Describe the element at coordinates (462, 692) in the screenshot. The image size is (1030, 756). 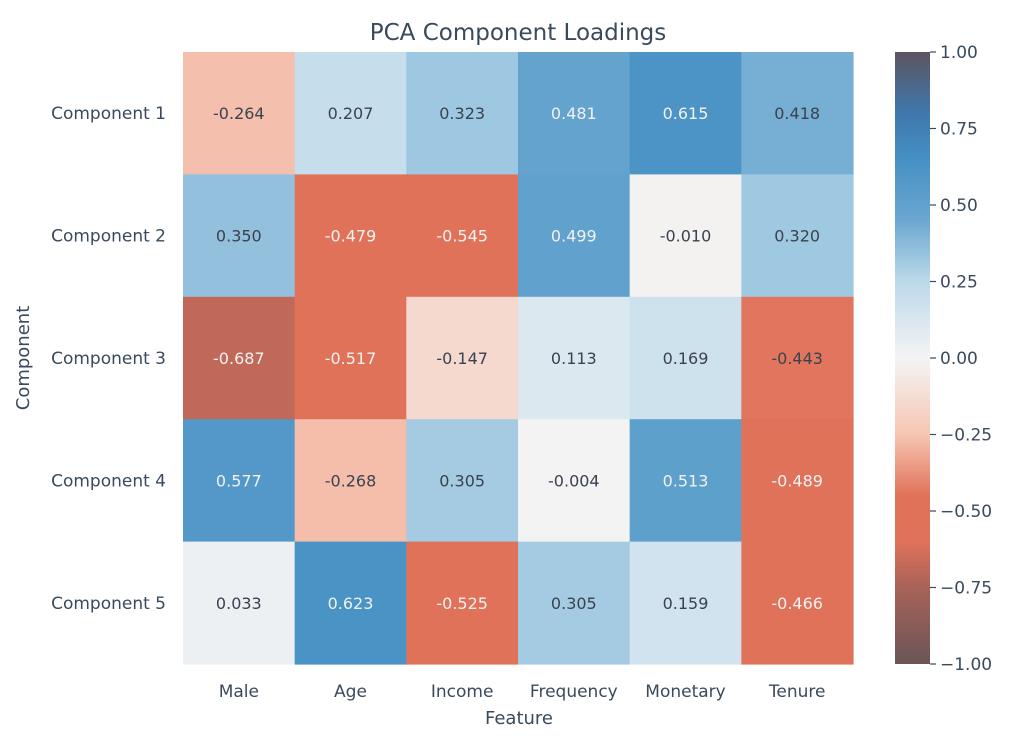
I see `x-tick-label: Income` at that location.